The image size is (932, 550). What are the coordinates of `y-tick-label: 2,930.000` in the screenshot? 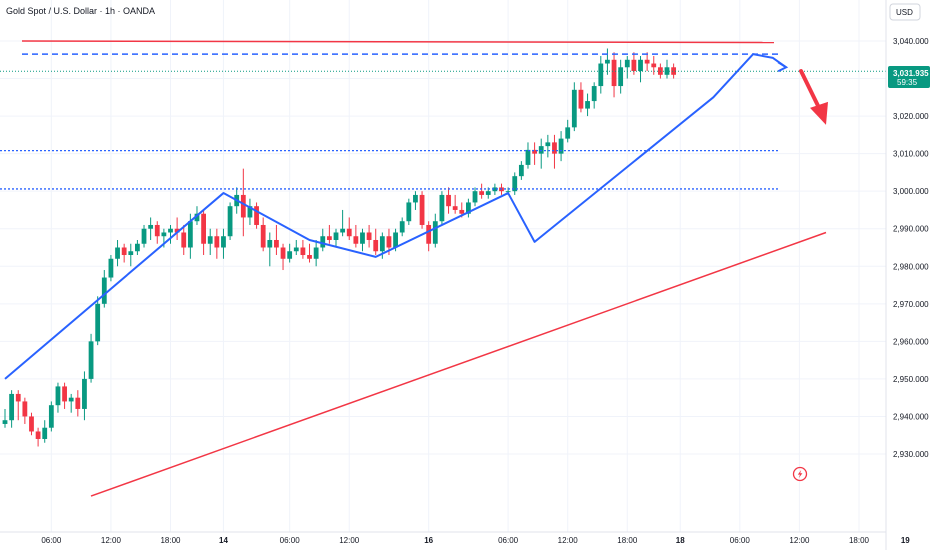 It's located at (911, 454).